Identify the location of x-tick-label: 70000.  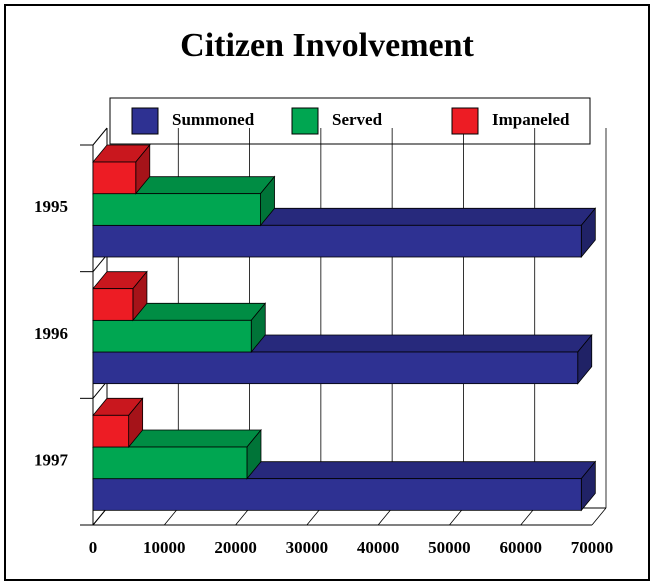
(592, 547).